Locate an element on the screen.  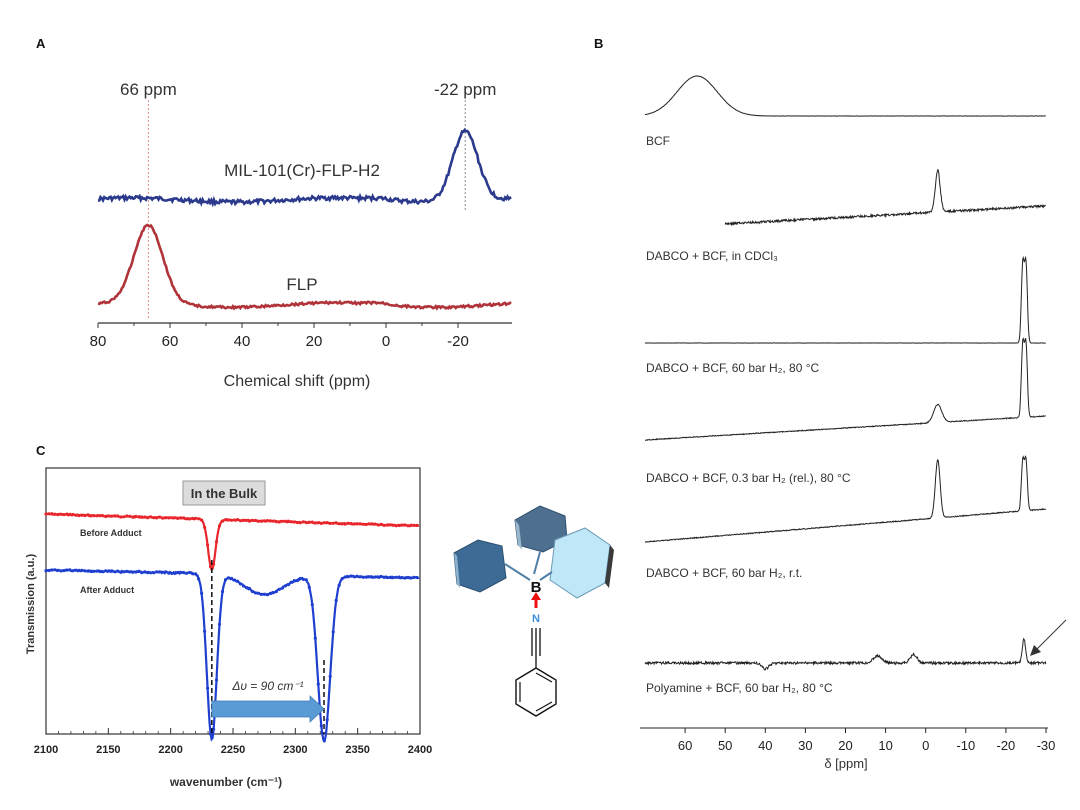
panel-b-x-tick-label: 60 is located at coordinates (685, 745).